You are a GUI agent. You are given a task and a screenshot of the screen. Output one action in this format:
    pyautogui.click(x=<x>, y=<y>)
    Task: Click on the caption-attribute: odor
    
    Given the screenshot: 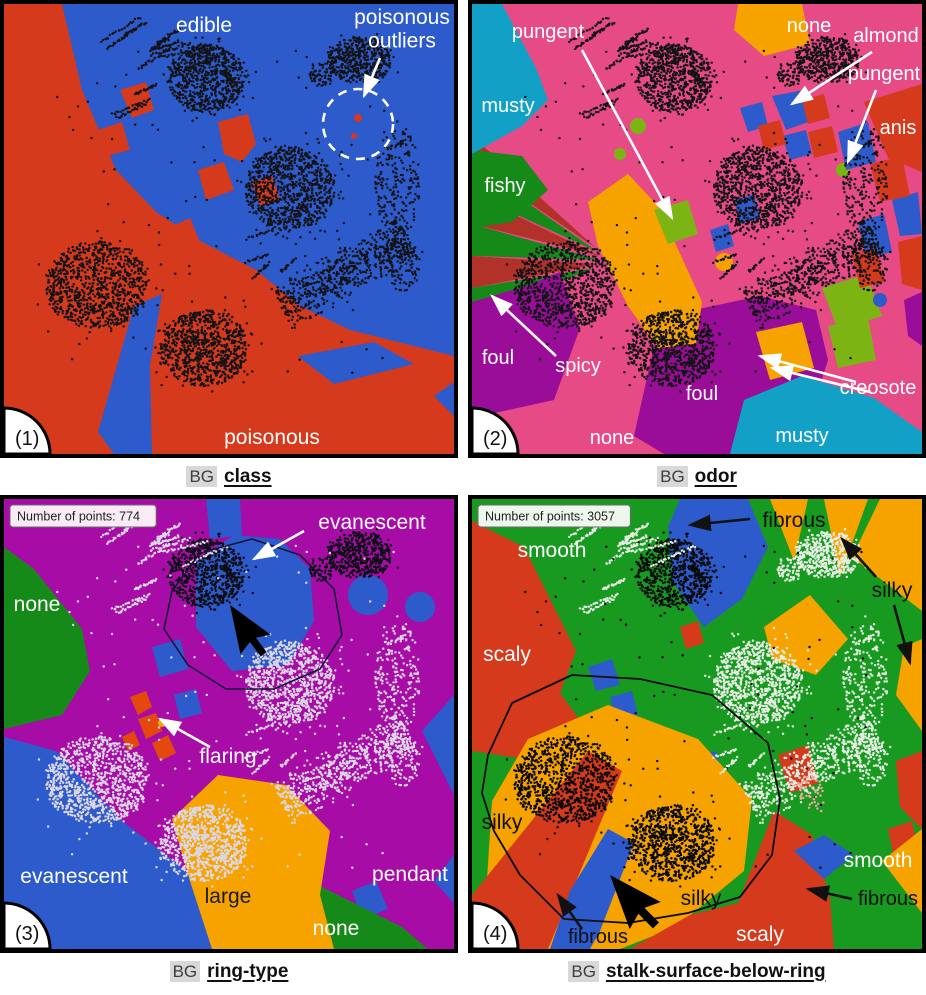 What is the action you would take?
    pyautogui.click(x=715, y=476)
    